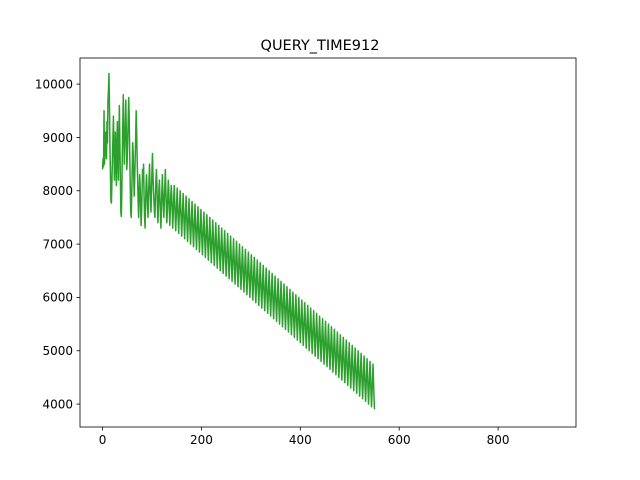 This screenshot has height=480, width=640. I want to click on y-tick-label: 10000, so click(54, 84).